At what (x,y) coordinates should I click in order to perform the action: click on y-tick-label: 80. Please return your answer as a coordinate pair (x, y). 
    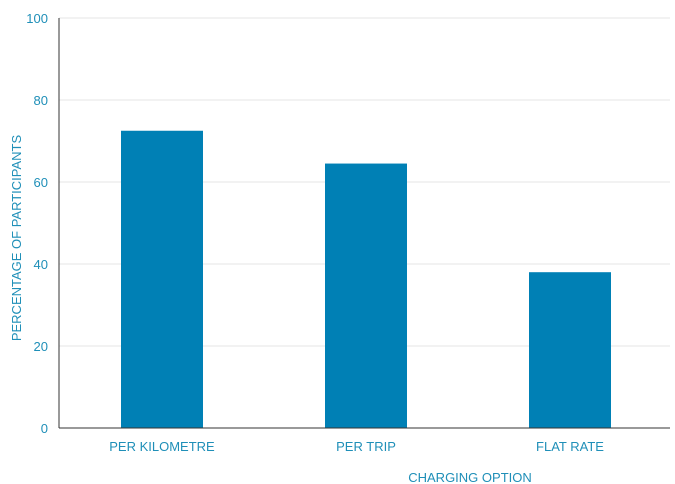
    Looking at the image, I should click on (41, 100).